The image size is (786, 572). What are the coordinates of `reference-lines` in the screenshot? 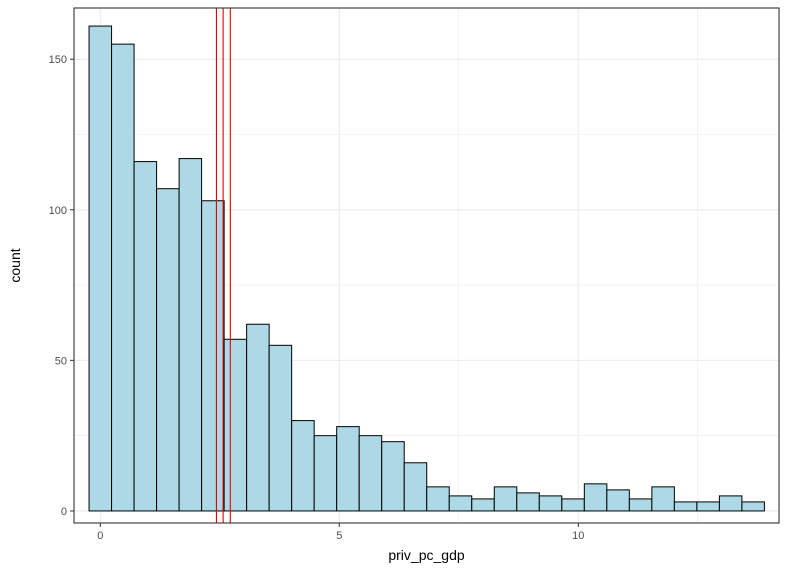 It's located at (223, 265).